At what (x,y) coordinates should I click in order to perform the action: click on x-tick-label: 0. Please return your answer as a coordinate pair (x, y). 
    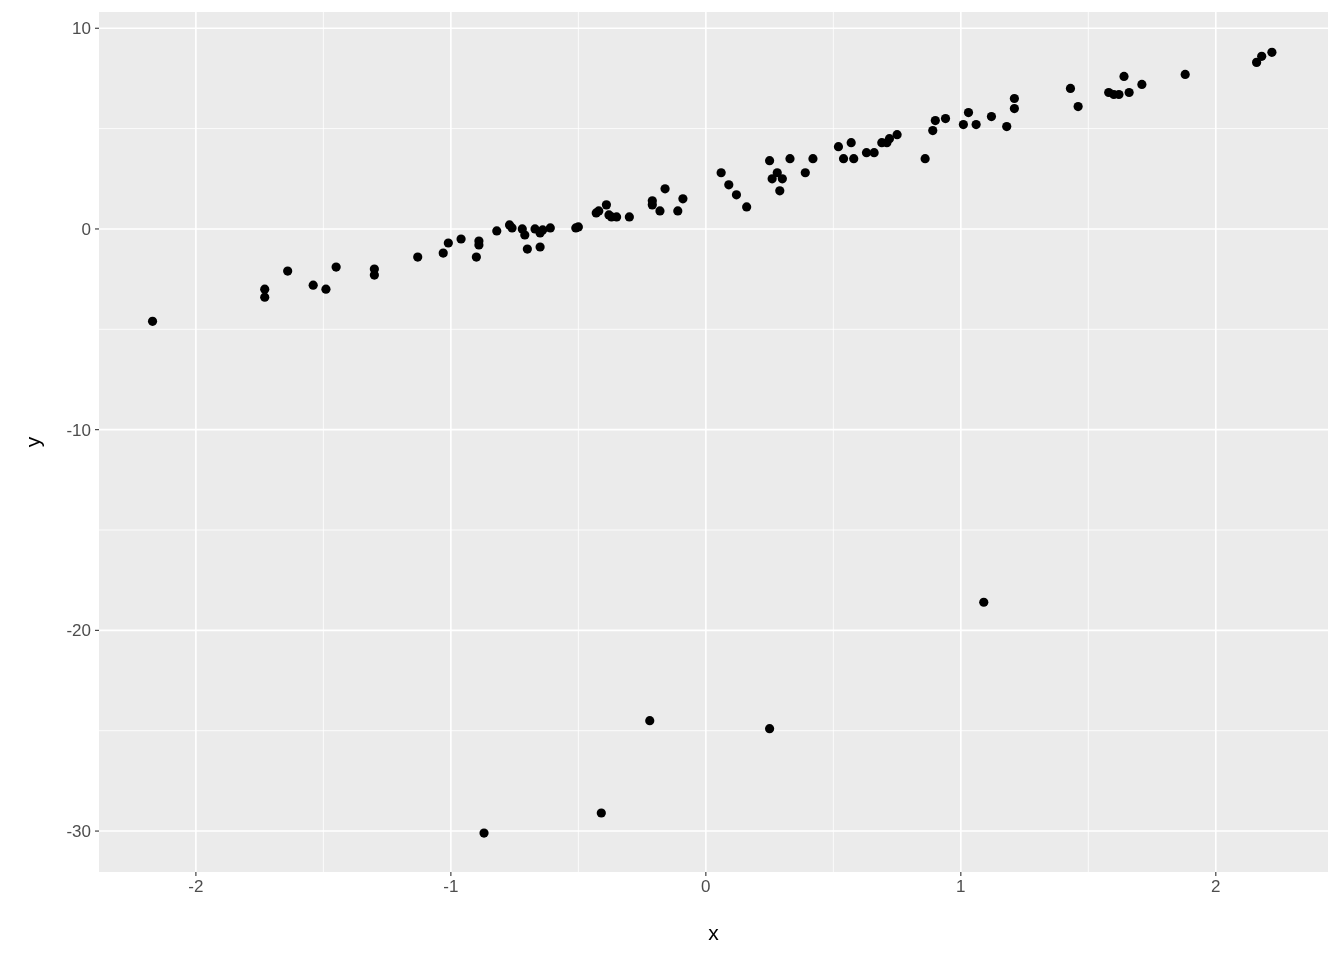
    Looking at the image, I should click on (706, 886).